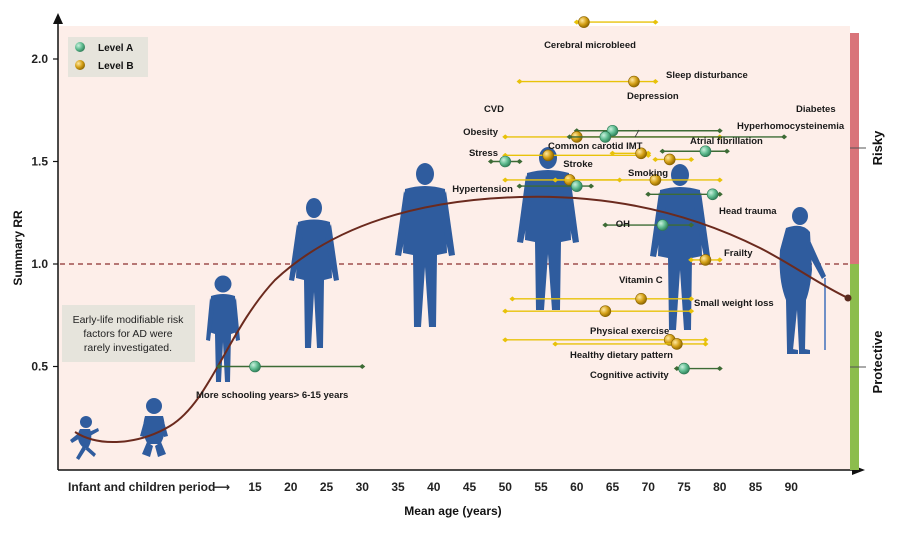  What do you see at coordinates (577, 487) in the screenshot?
I see `x-tick-label: 60` at bounding box center [577, 487].